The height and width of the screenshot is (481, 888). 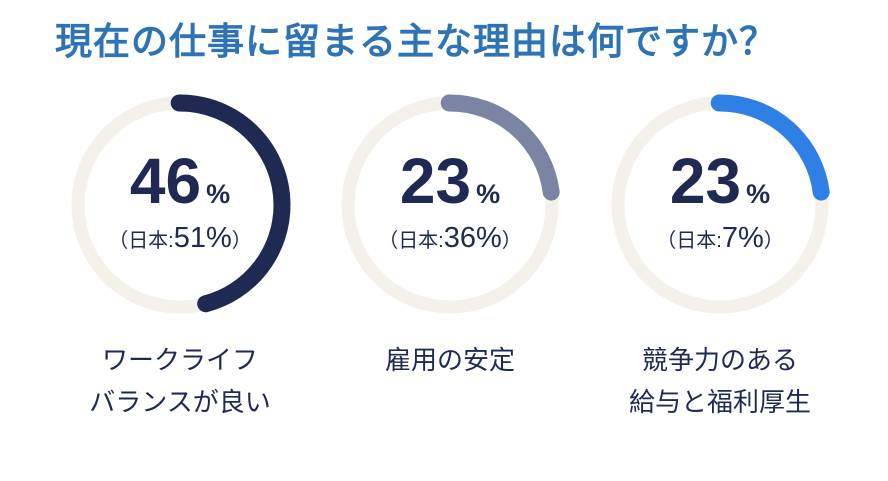 I want to click on caption-line-1: 競争力のある, so click(x=719, y=360).